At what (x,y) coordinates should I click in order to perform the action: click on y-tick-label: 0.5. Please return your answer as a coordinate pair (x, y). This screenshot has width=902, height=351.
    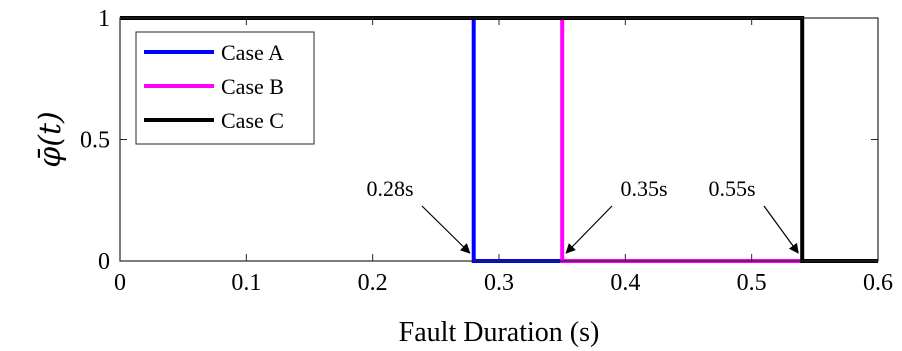
    Looking at the image, I should click on (95, 141).